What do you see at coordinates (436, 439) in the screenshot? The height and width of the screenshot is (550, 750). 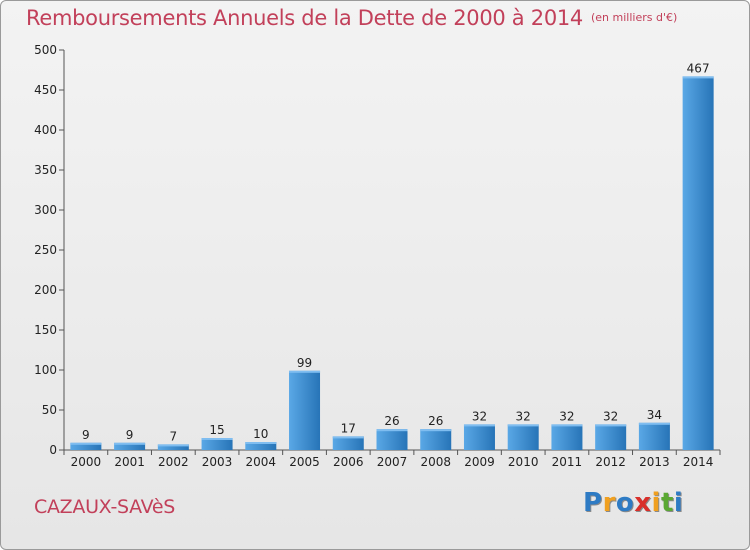 I see `bar-2008` at bounding box center [436, 439].